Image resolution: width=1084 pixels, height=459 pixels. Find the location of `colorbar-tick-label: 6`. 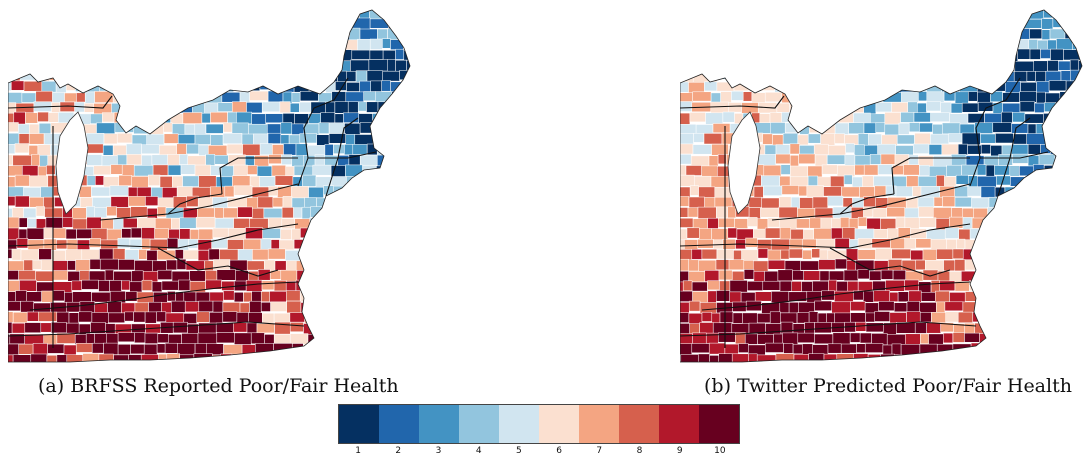

colorbar-tick-label: 6 is located at coordinates (559, 451).